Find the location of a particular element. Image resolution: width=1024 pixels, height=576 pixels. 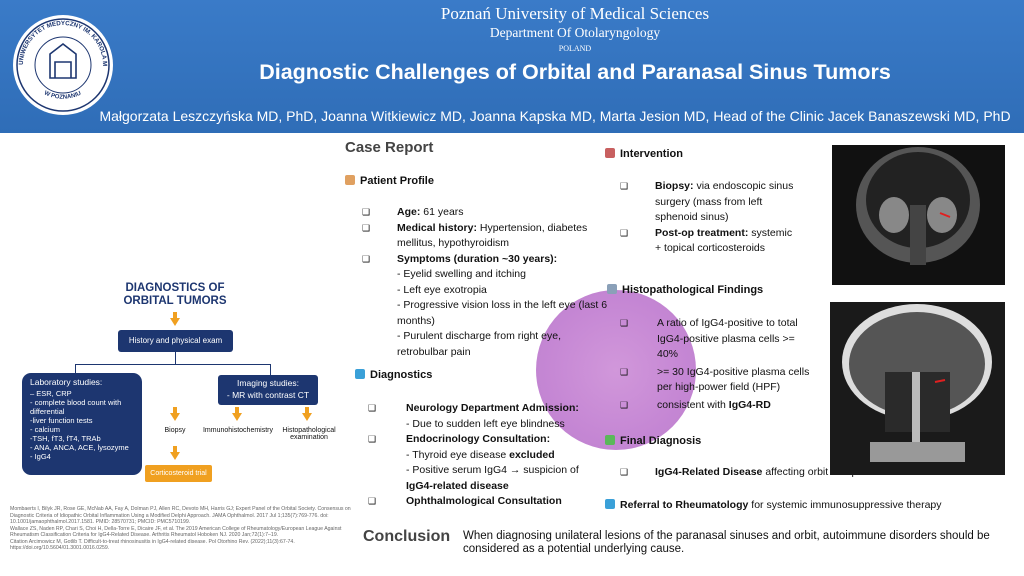

lab-item: - complete blood count with differential is located at coordinates (76, 407).